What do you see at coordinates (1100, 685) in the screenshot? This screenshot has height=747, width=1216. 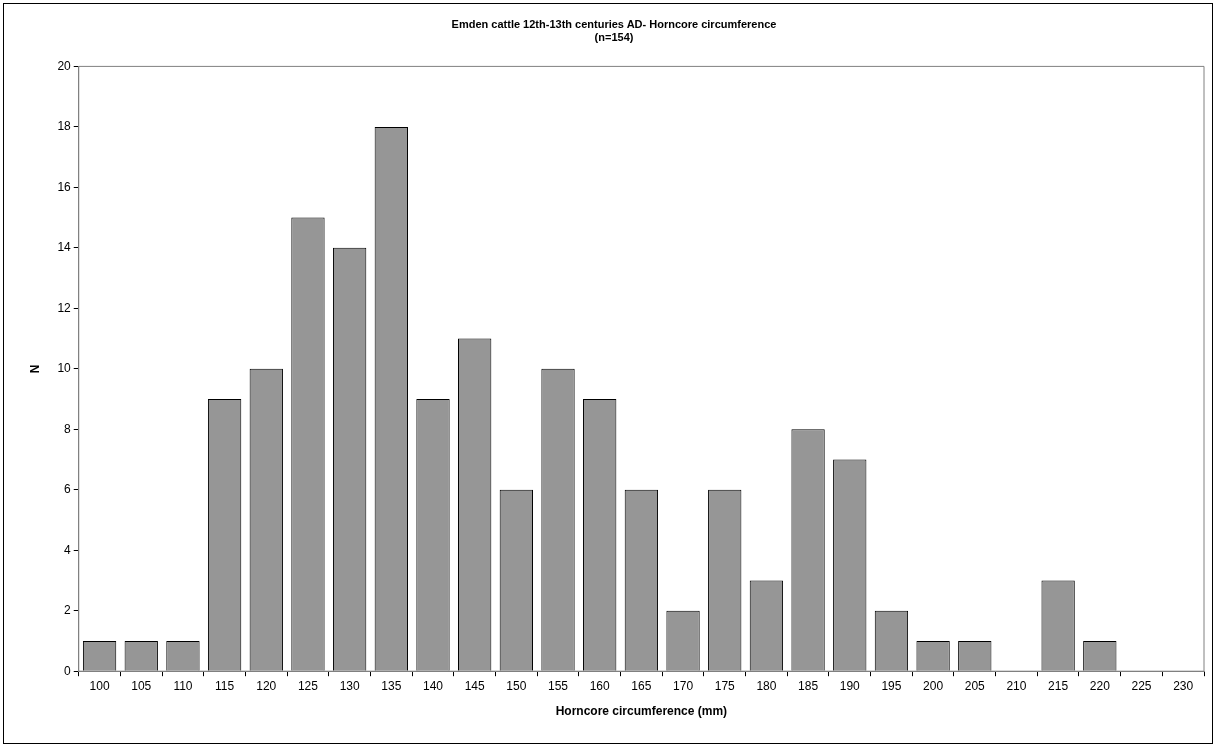 I see `x-tick-label: 220` at bounding box center [1100, 685].